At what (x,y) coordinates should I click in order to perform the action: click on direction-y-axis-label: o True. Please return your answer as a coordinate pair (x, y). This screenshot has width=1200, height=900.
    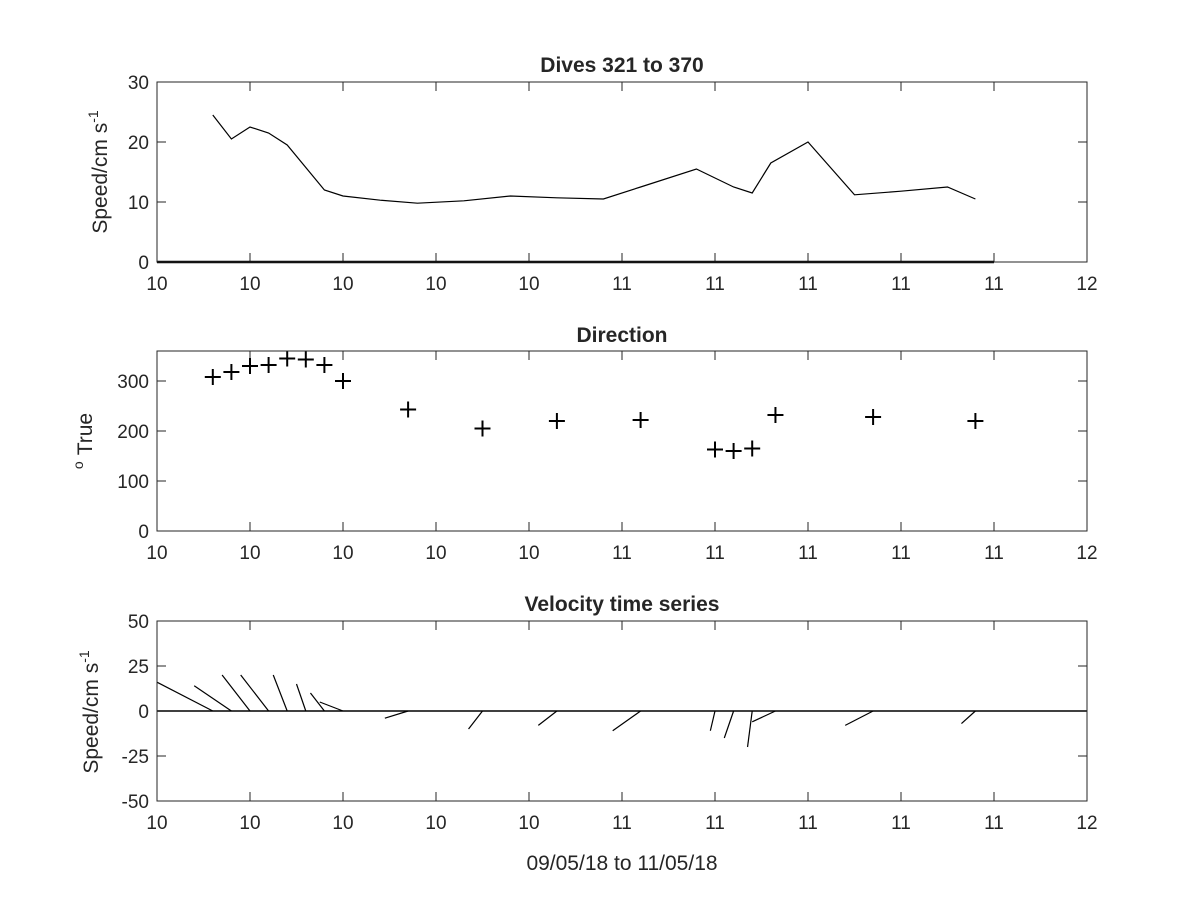
    Looking at the image, I should click on (83, 441).